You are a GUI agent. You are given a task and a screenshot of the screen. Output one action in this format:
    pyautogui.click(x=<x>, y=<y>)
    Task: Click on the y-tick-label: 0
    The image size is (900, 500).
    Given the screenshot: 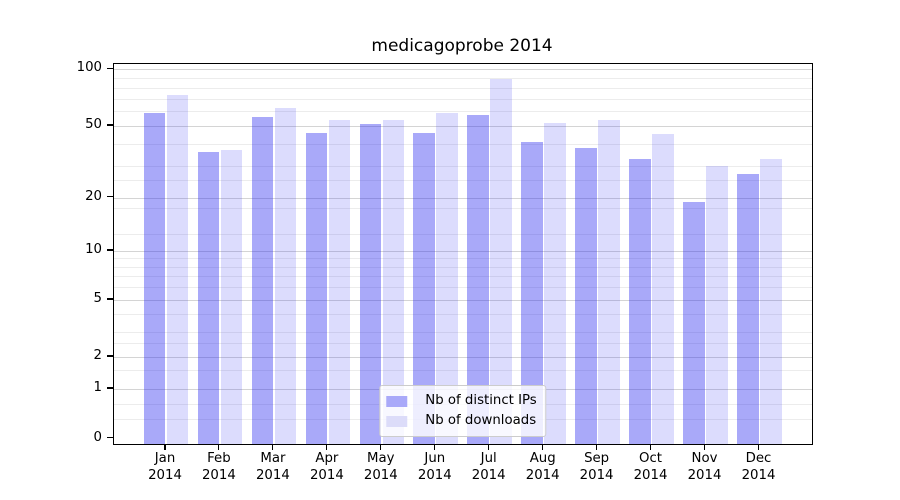 What is the action you would take?
    pyautogui.click(x=97, y=437)
    